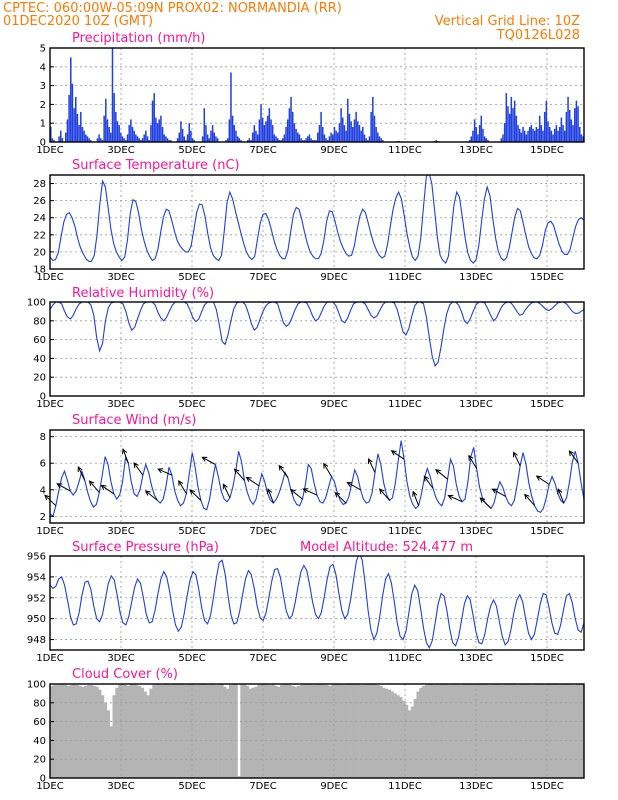 This screenshot has height=800, width=618. I want to click on cloud-cover-title: Cloud Cover (%), so click(125, 674).